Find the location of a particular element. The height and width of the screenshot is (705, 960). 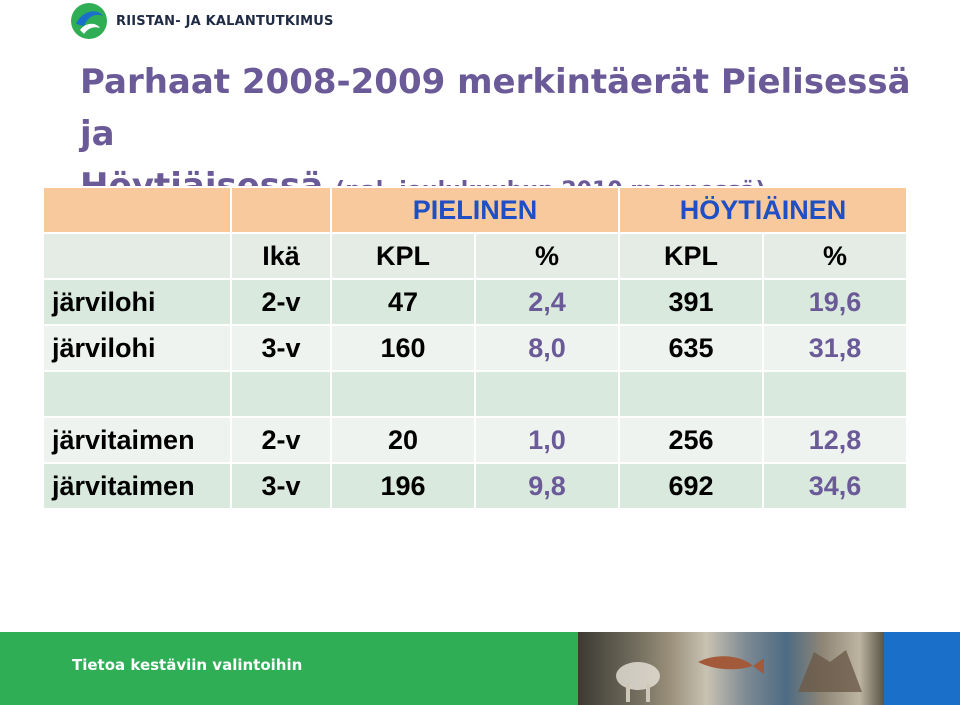

group-header-row: PIELINEN HÖYTIÄINEN is located at coordinates (475, 210).